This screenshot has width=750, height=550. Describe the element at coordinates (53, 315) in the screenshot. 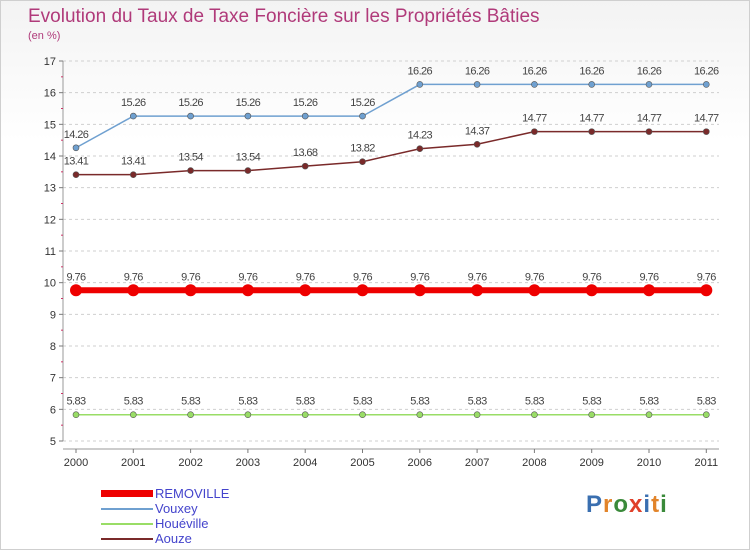

I see `y-tick-label: 9` at that location.